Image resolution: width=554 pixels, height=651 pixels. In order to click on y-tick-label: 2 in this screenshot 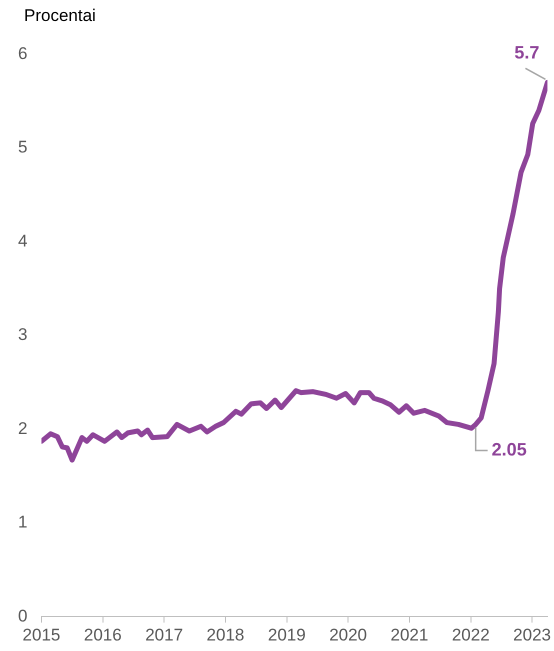, I will do `click(23, 428)`.